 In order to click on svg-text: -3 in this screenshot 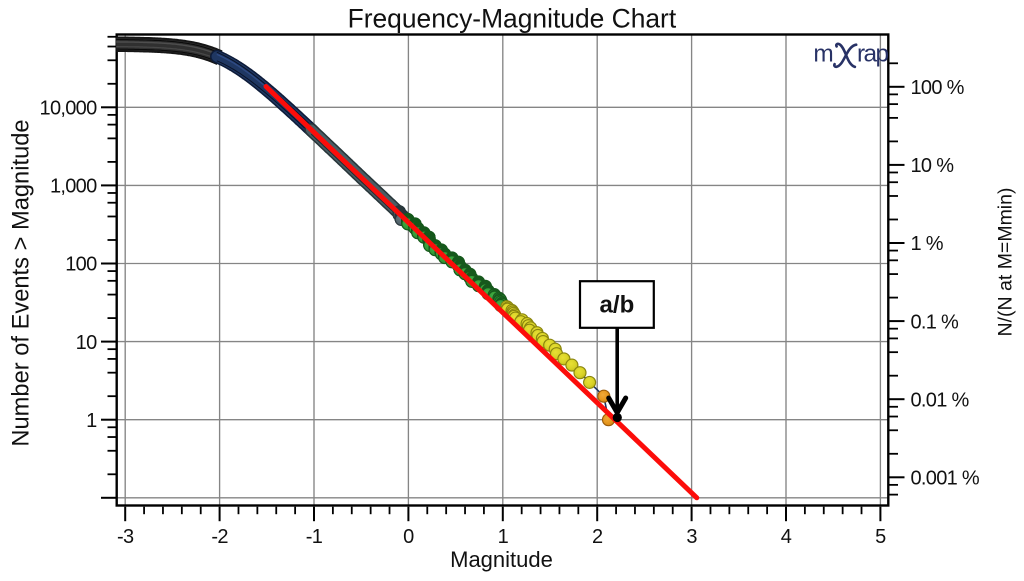, I will do `click(125, 537)`.